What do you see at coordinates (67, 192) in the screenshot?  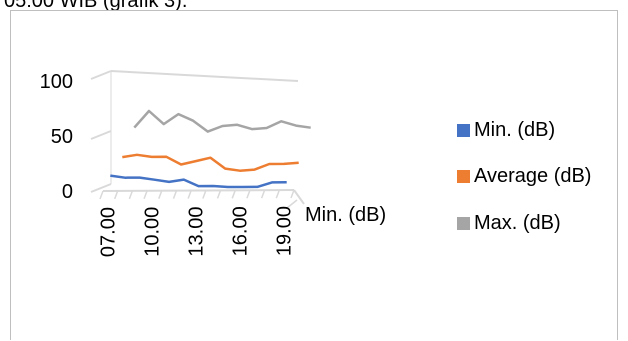 I see `y-tick-label-0: 0` at bounding box center [67, 192].